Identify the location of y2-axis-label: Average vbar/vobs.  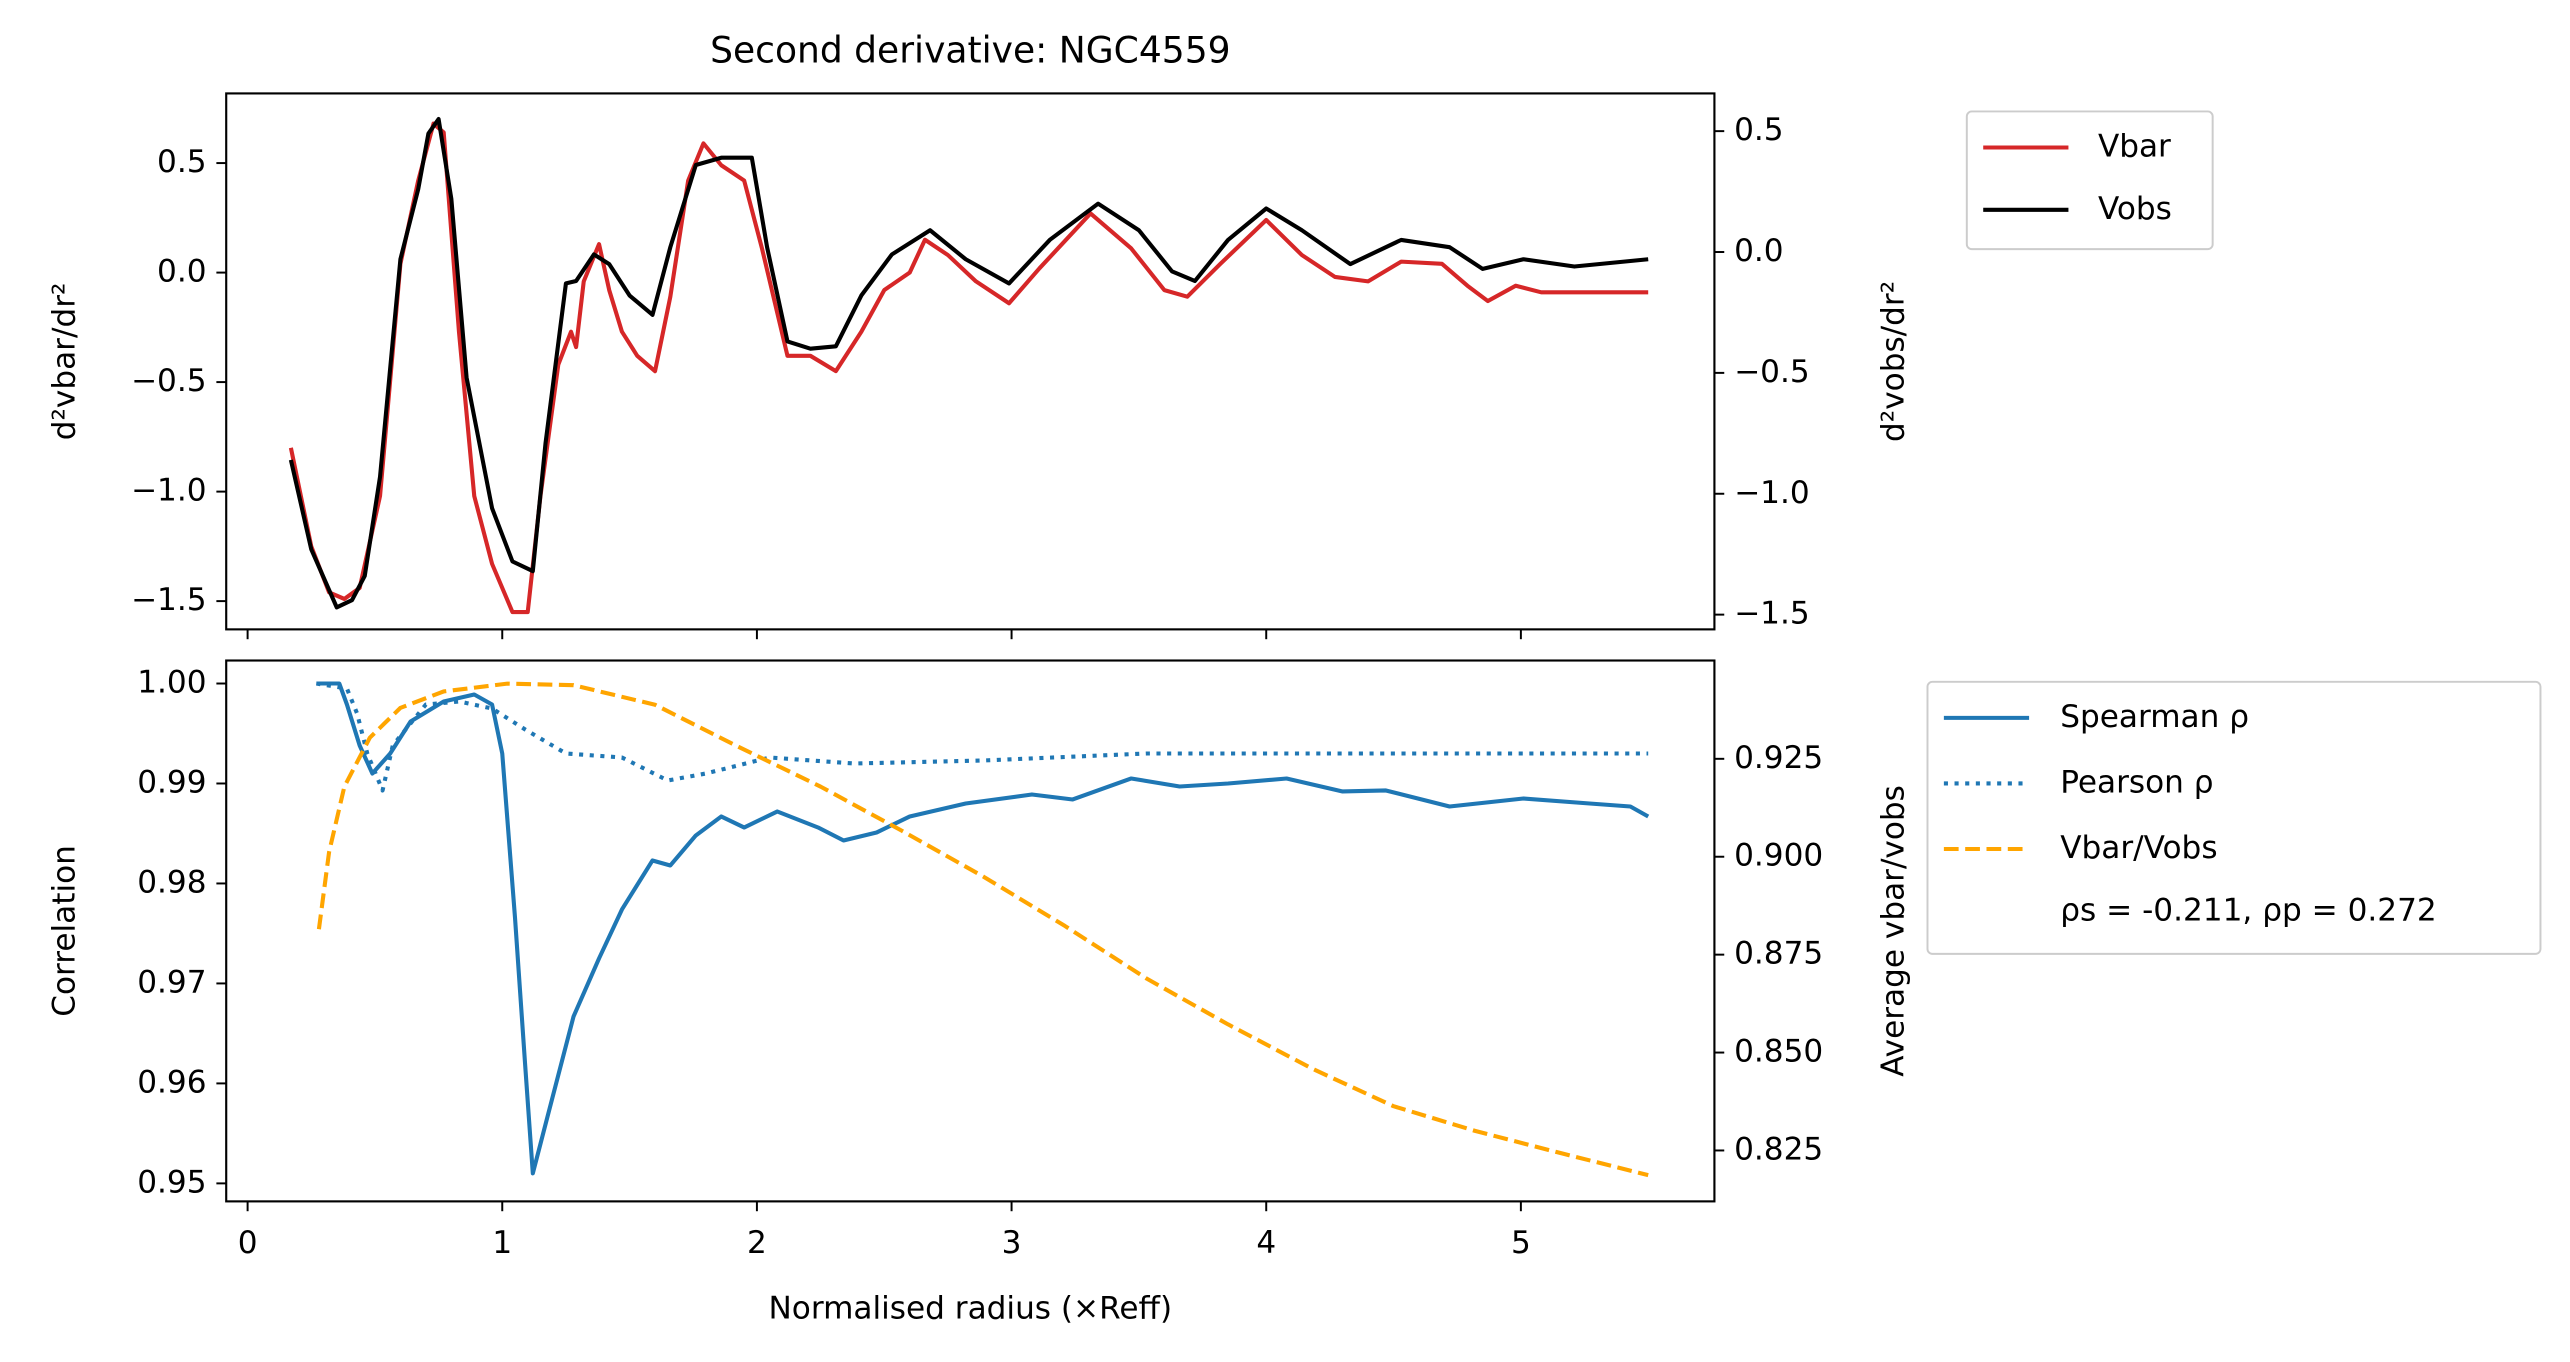
(1894, 931).